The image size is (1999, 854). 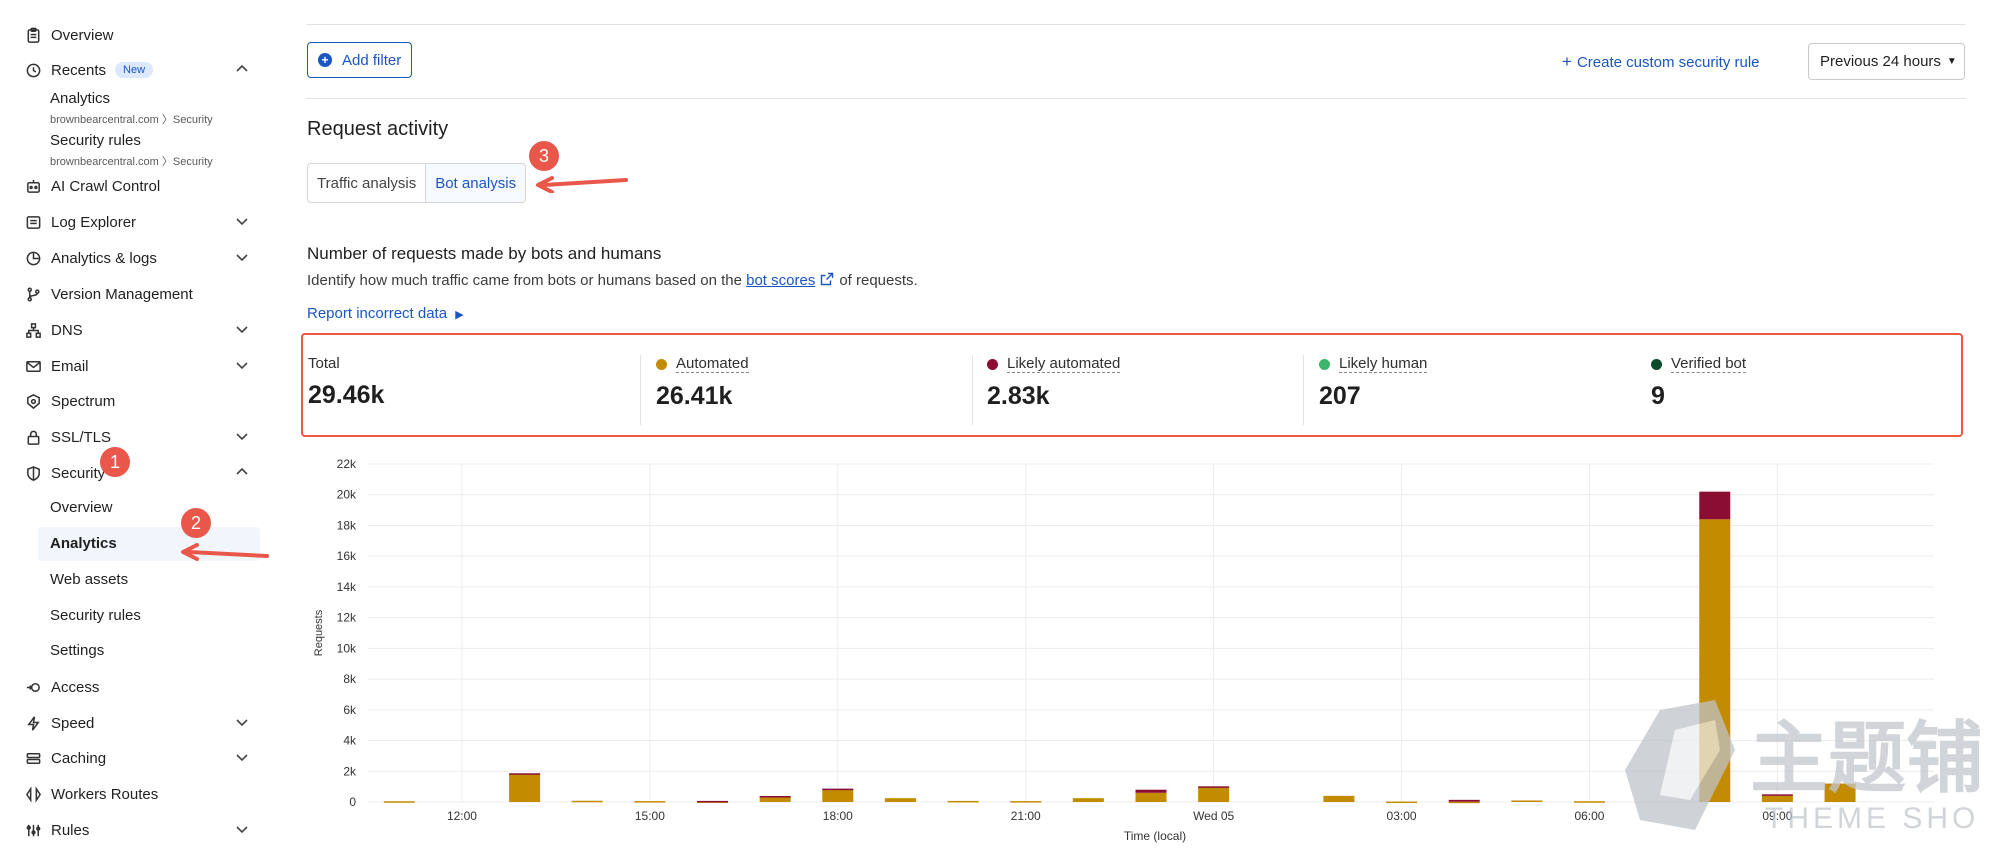 I want to click on sidebar-item-spectrum: Spectrum, so click(x=138, y=401).